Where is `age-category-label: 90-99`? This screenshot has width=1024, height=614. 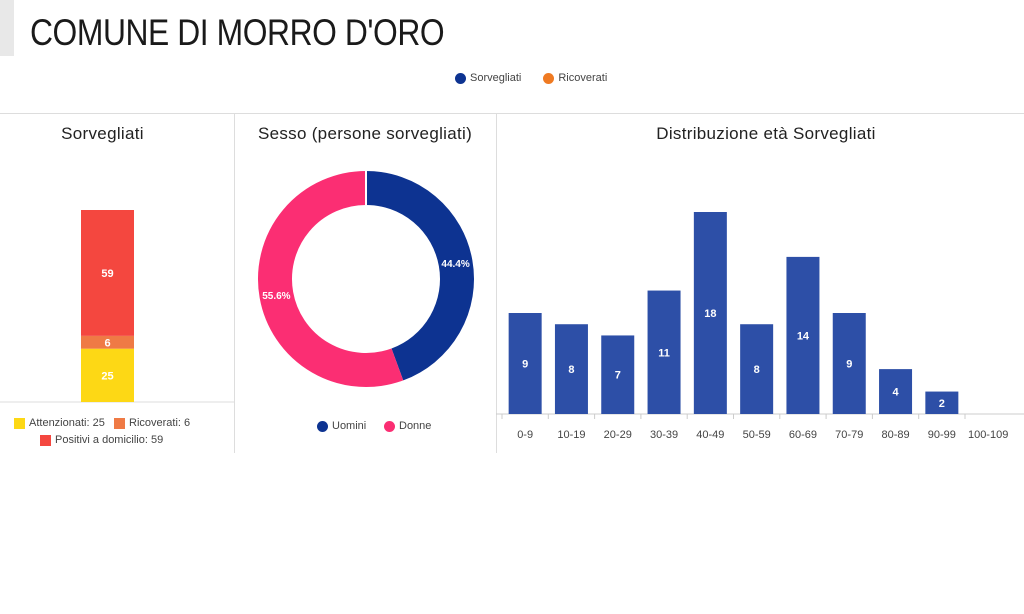 age-category-label: 90-99 is located at coordinates (942, 435).